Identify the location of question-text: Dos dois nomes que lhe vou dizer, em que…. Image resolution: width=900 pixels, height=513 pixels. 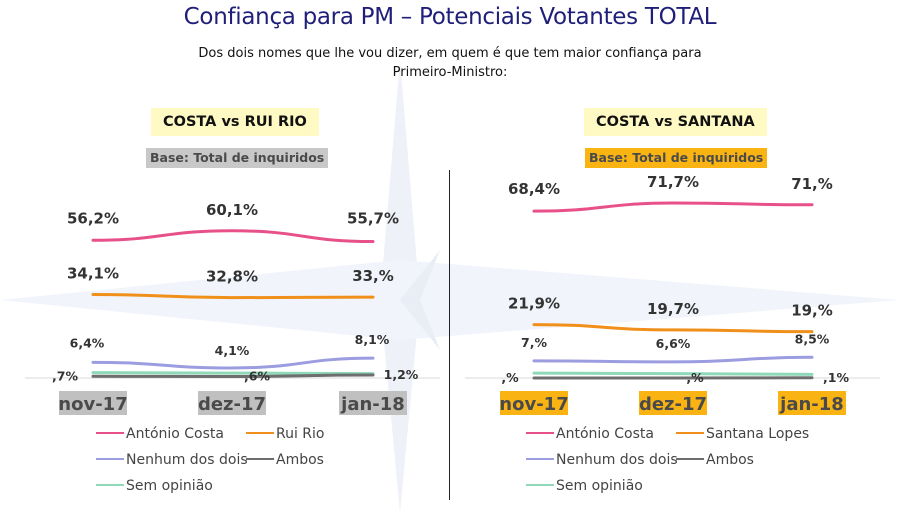
(450, 63).